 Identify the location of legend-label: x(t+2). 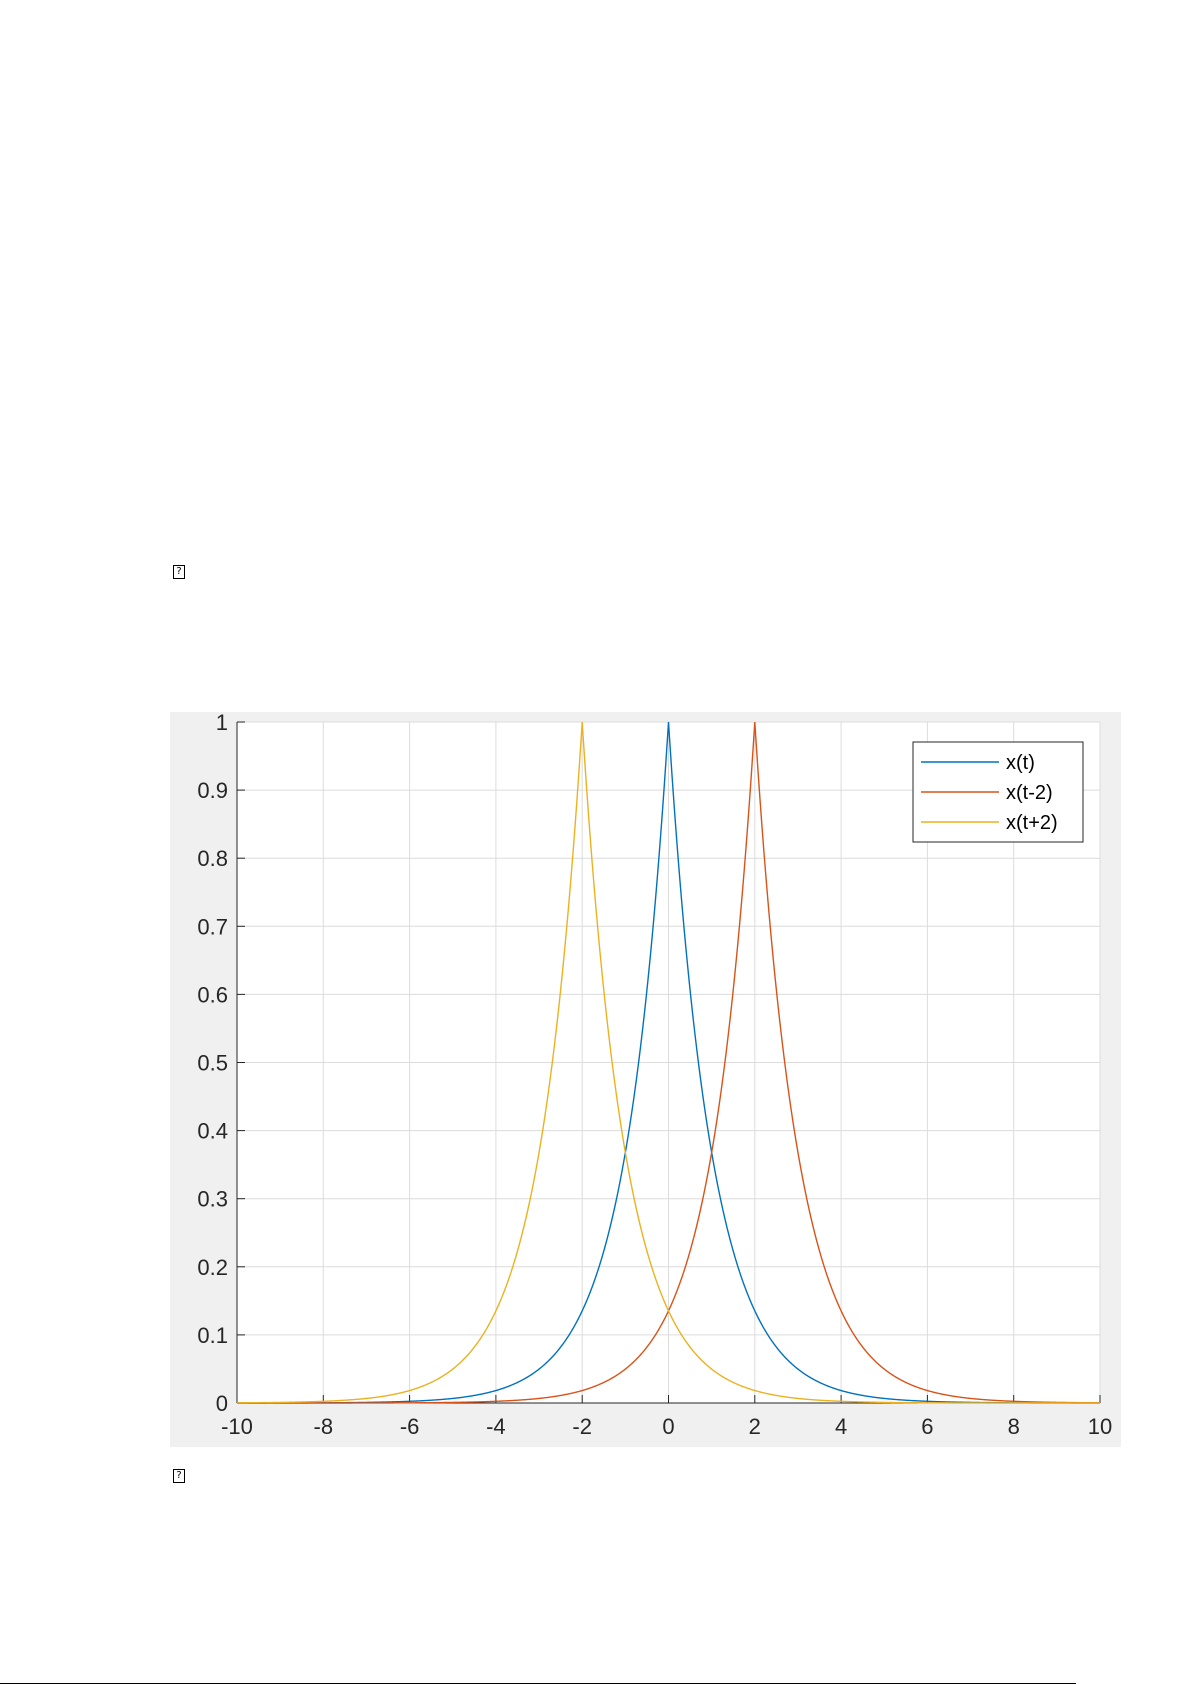
(1032, 823).